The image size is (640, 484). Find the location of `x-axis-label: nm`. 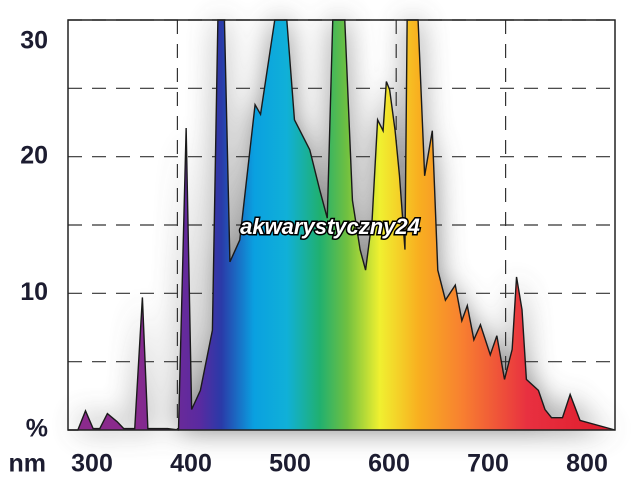

x-axis-label: nm is located at coordinates (28, 464).